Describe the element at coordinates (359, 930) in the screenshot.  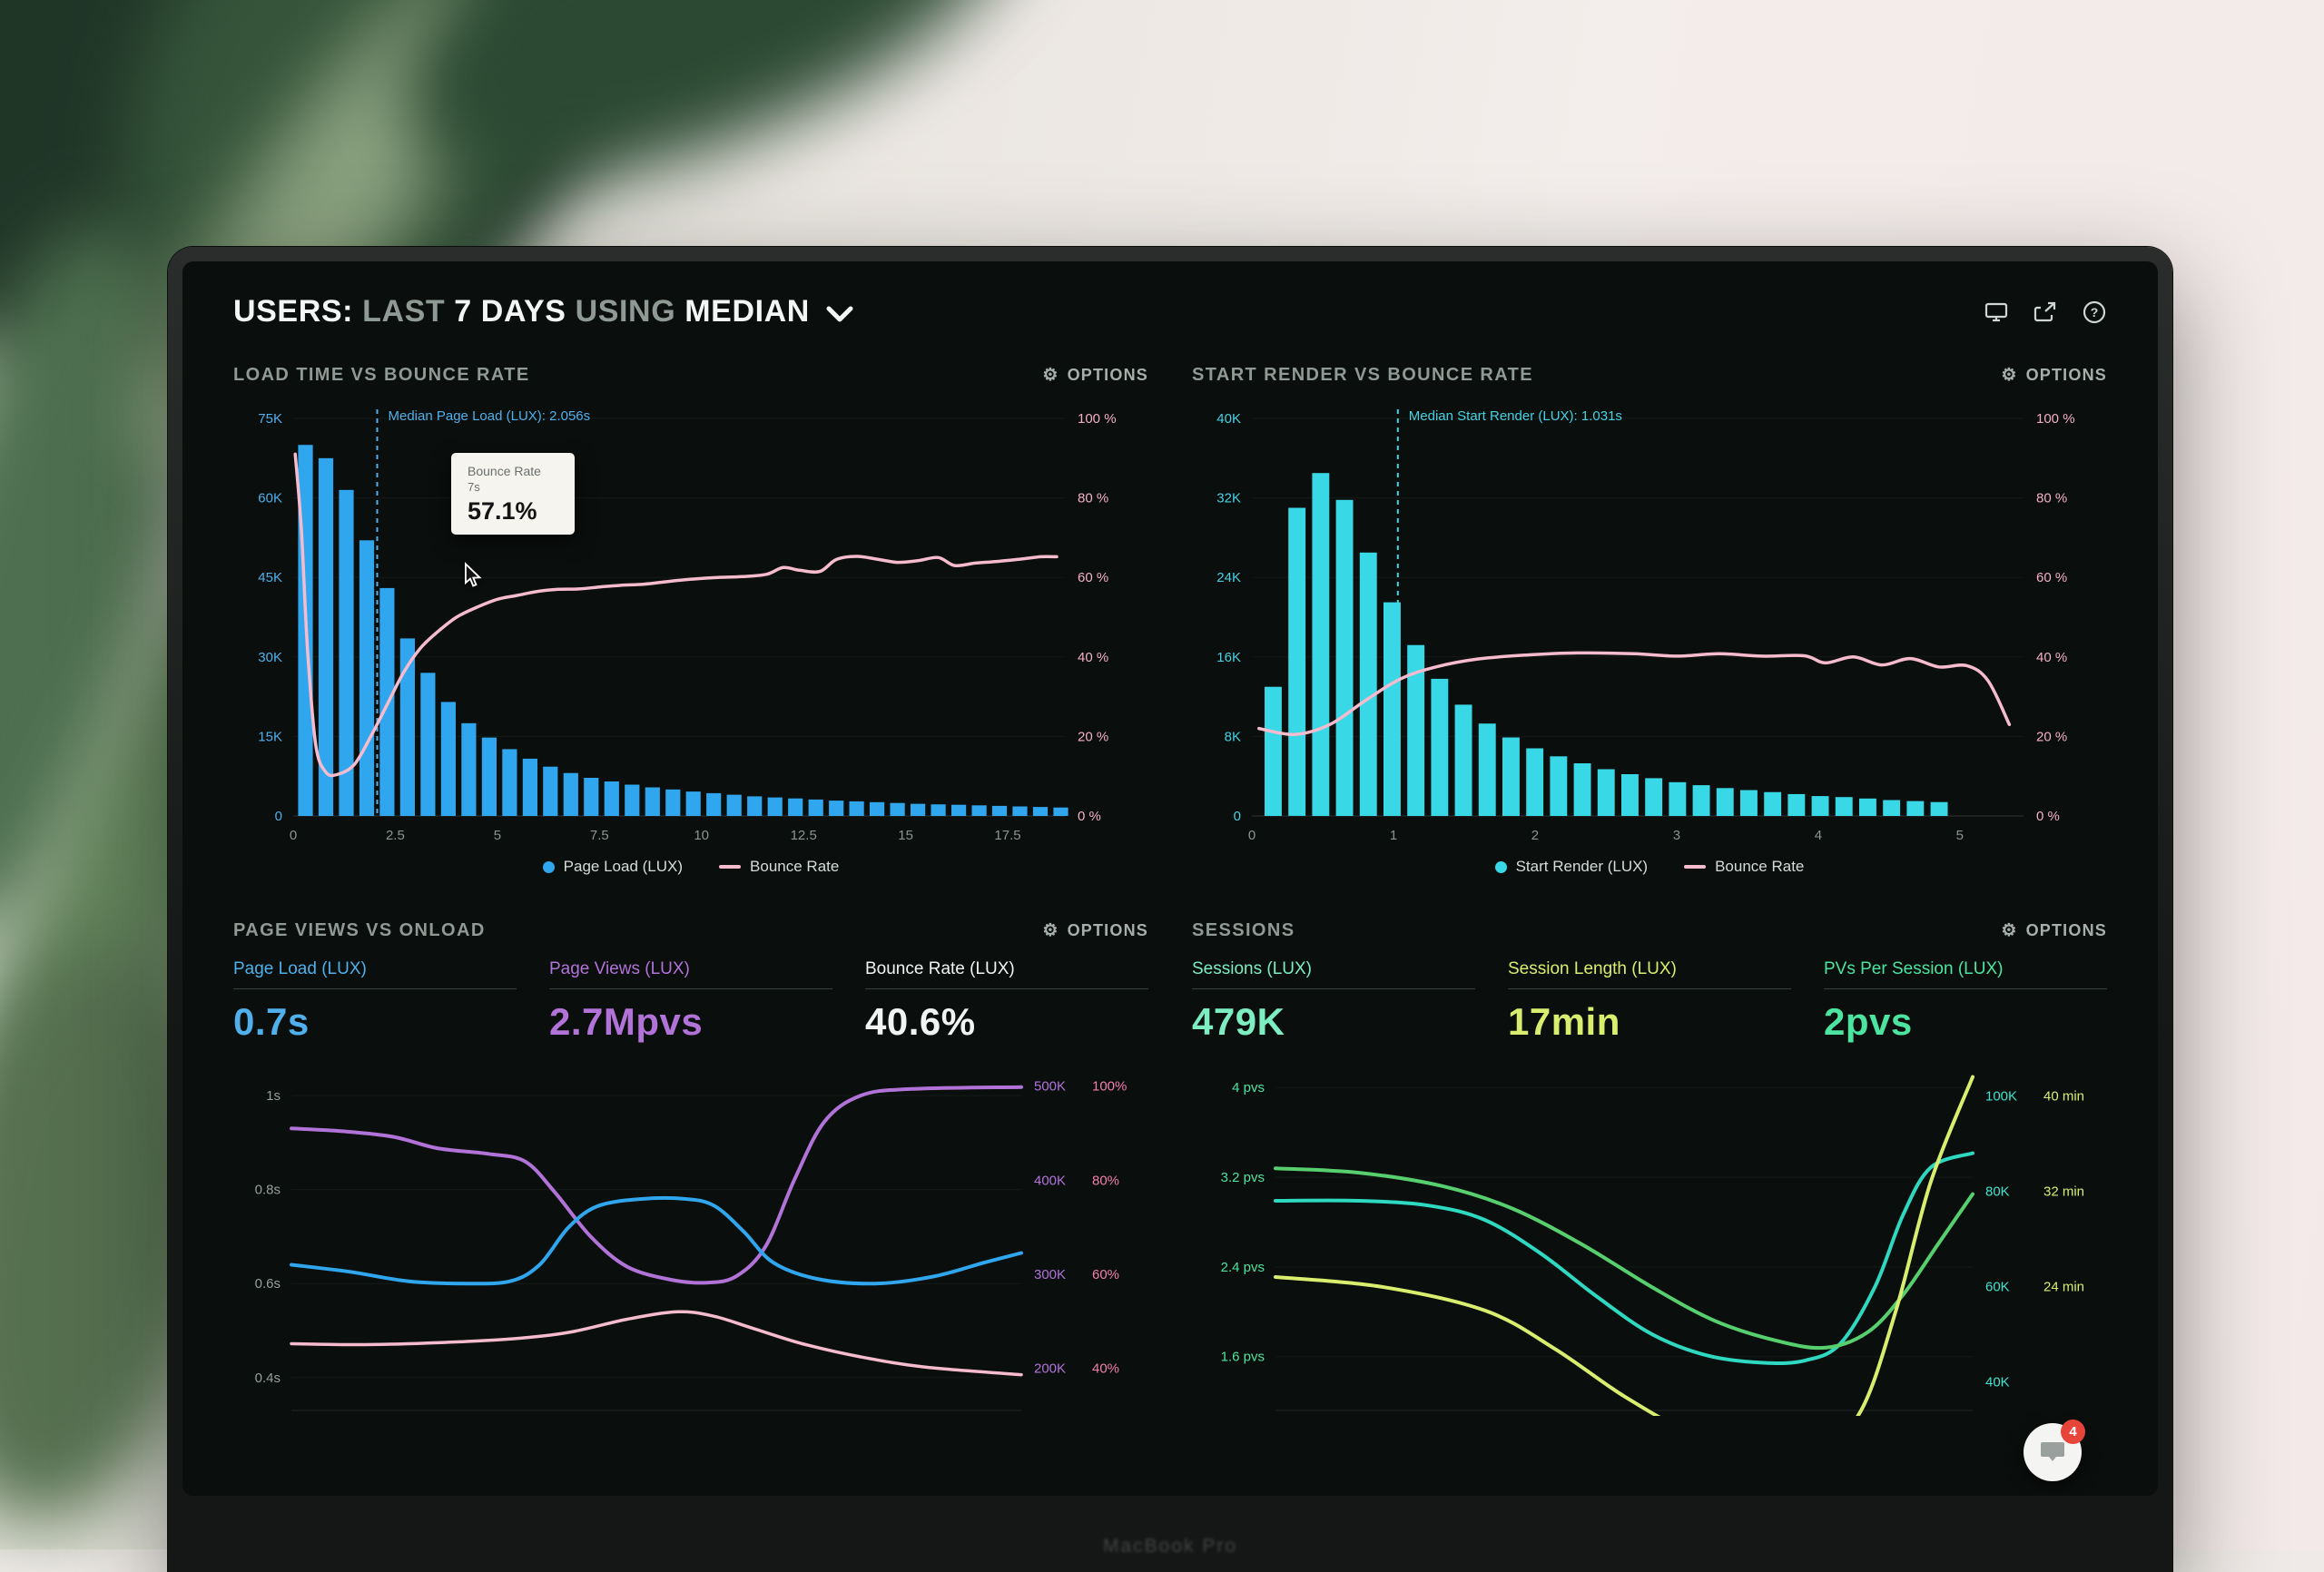
I see `panel-title: PAGE VIEWS VS ONLOAD` at that location.